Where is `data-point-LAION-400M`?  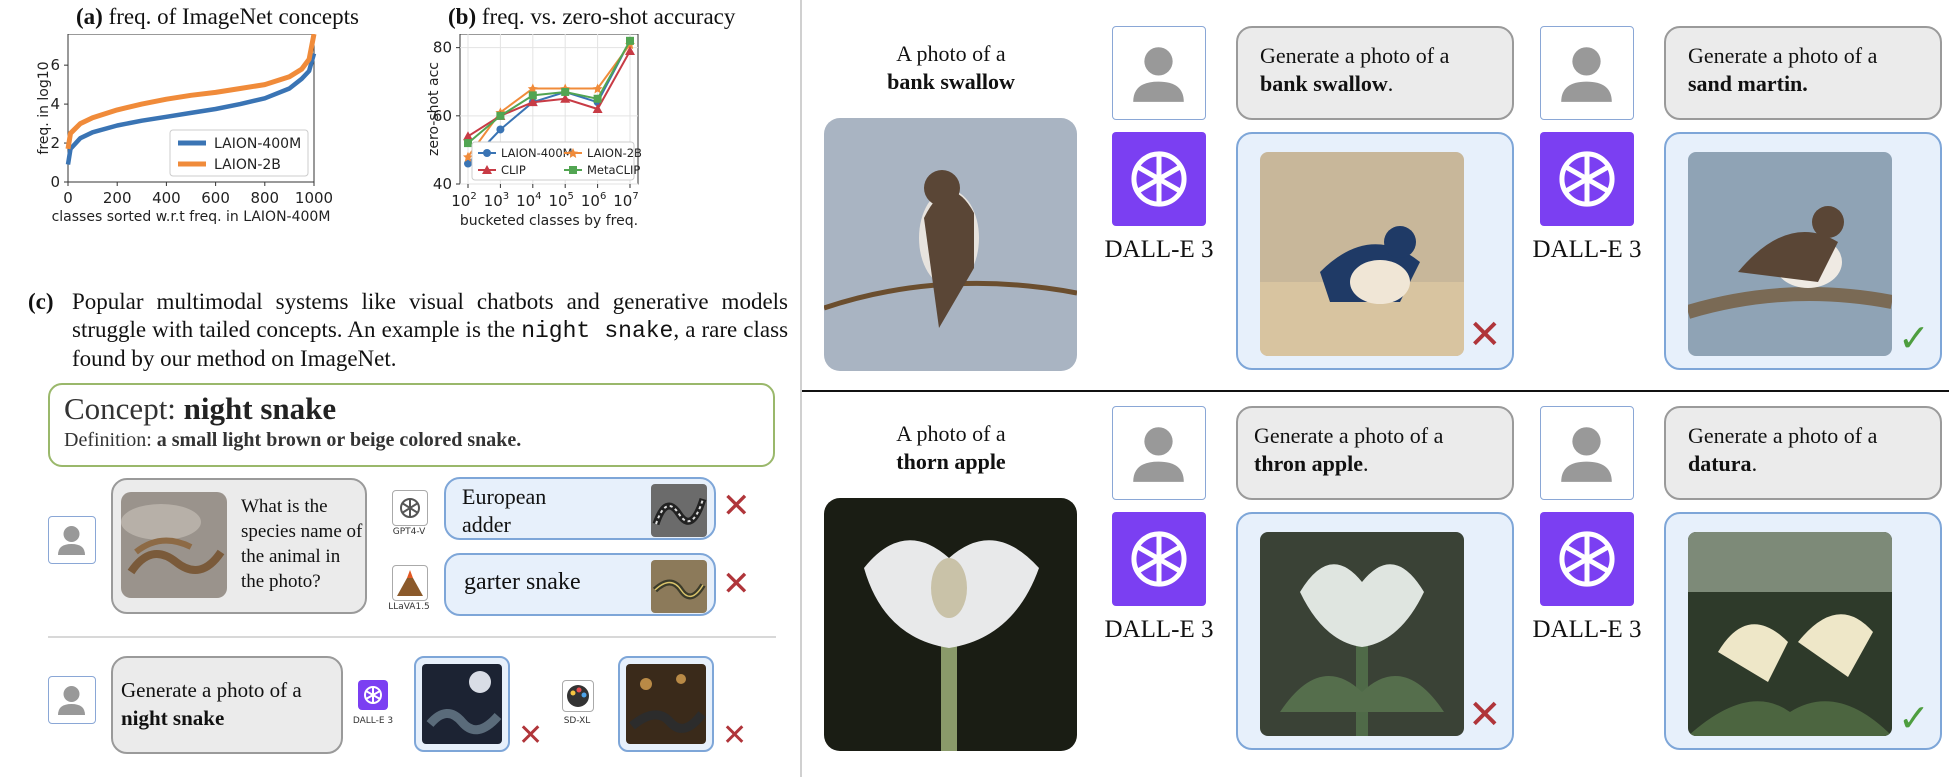
data-point-LAION-400M is located at coordinates (500, 129).